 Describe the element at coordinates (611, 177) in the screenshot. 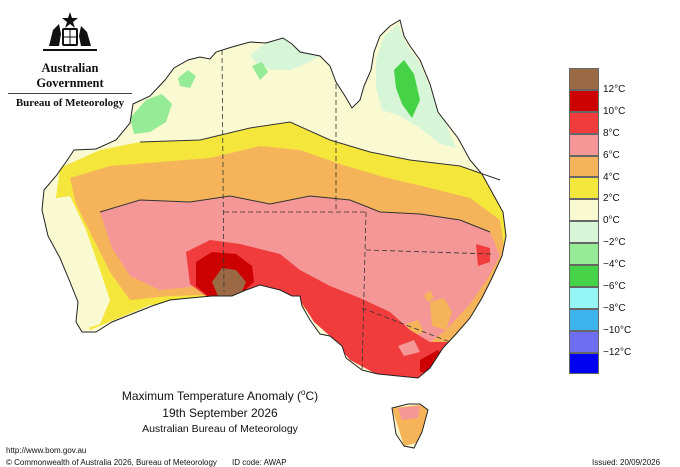

I see `legend-label: 4°C` at that location.